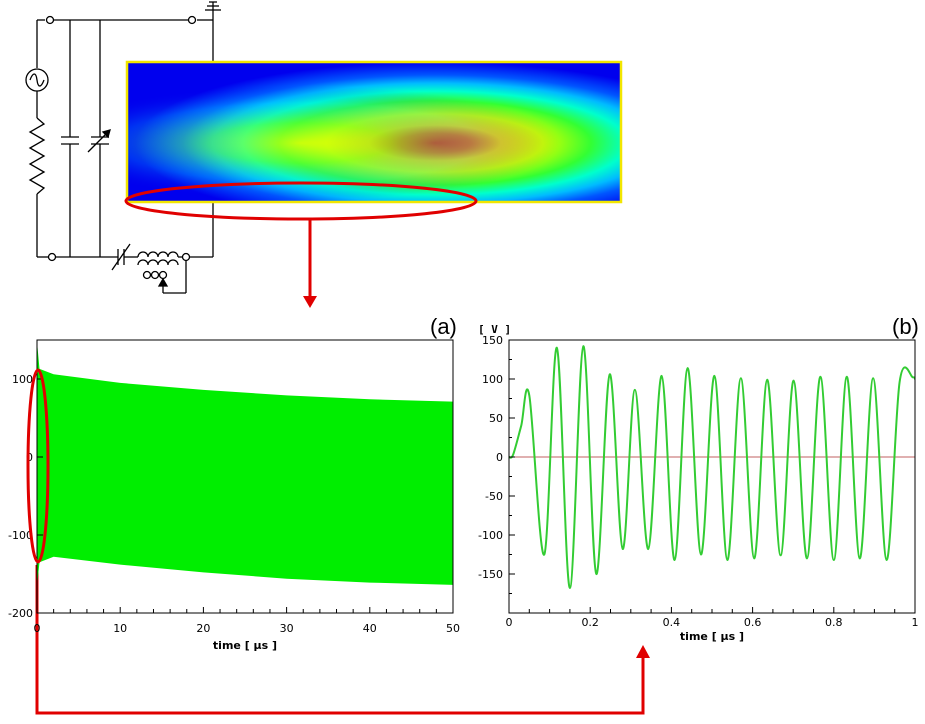 The height and width of the screenshot is (724, 925). What do you see at coordinates (753, 622) in the screenshot?
I see `chart-b-x-tick-label: 0.6` at bounding box center [753, 622].